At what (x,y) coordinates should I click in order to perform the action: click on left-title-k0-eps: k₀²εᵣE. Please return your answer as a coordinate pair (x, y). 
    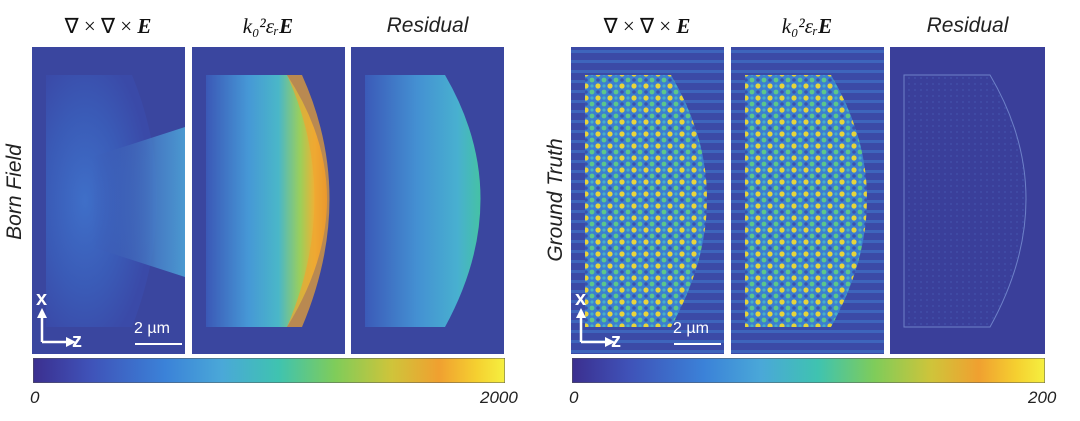
    Looking at the image, I should click on (268, 26).